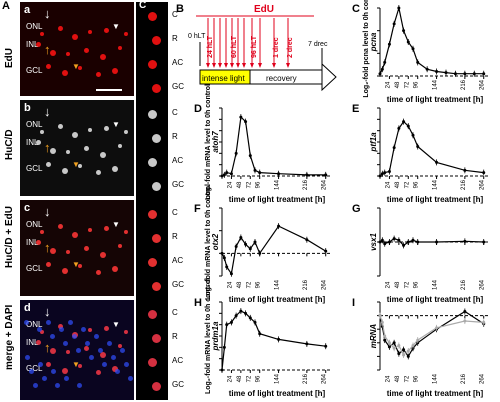 The height and width of the screenshot is (402, 500). Describe the element at coordinates (208, 336) in the screenshot. I see `y-axis-label: Log₂-fold mRNA level to 0h control` at that location.